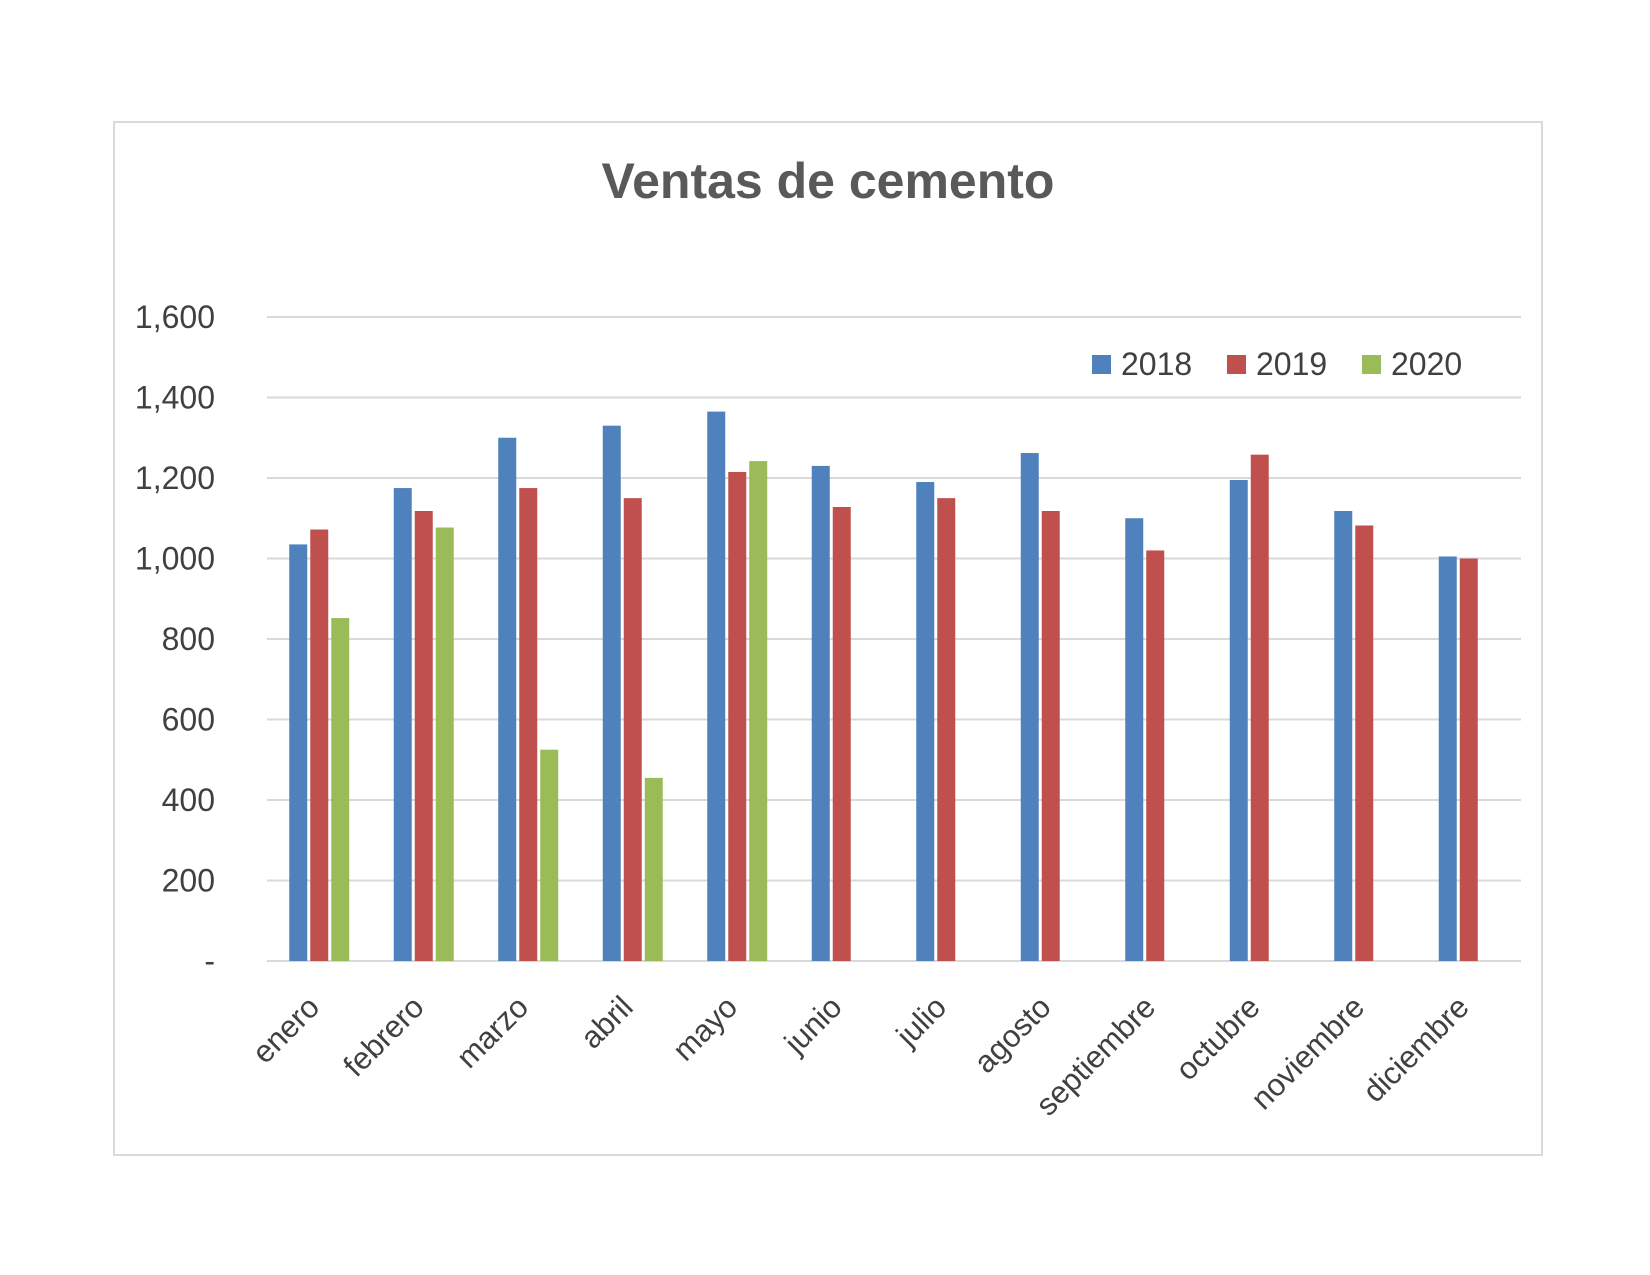 The width and height of the screenshot is (1650, 1275). I want to click on bar-2018-agosto, so click(1029, 707).